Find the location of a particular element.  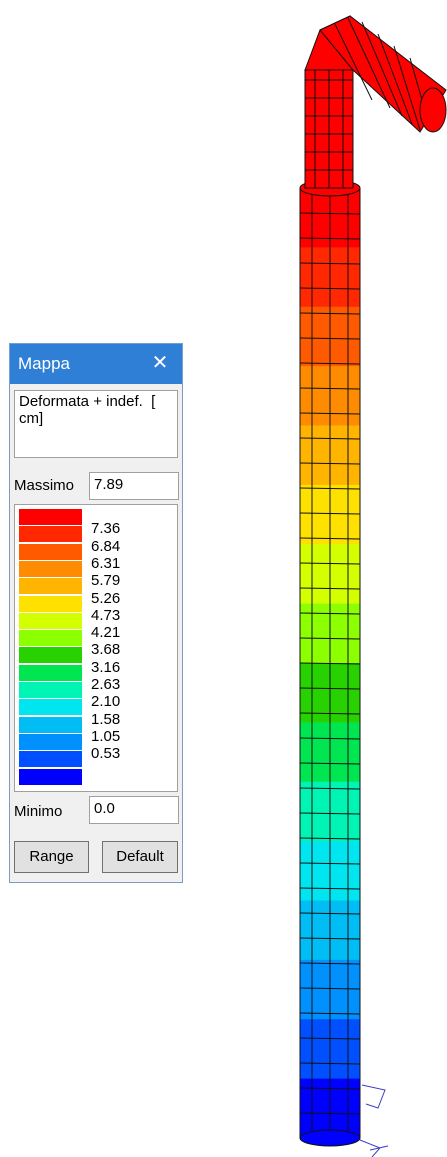

column-base is located at coordinates (330, 1138).